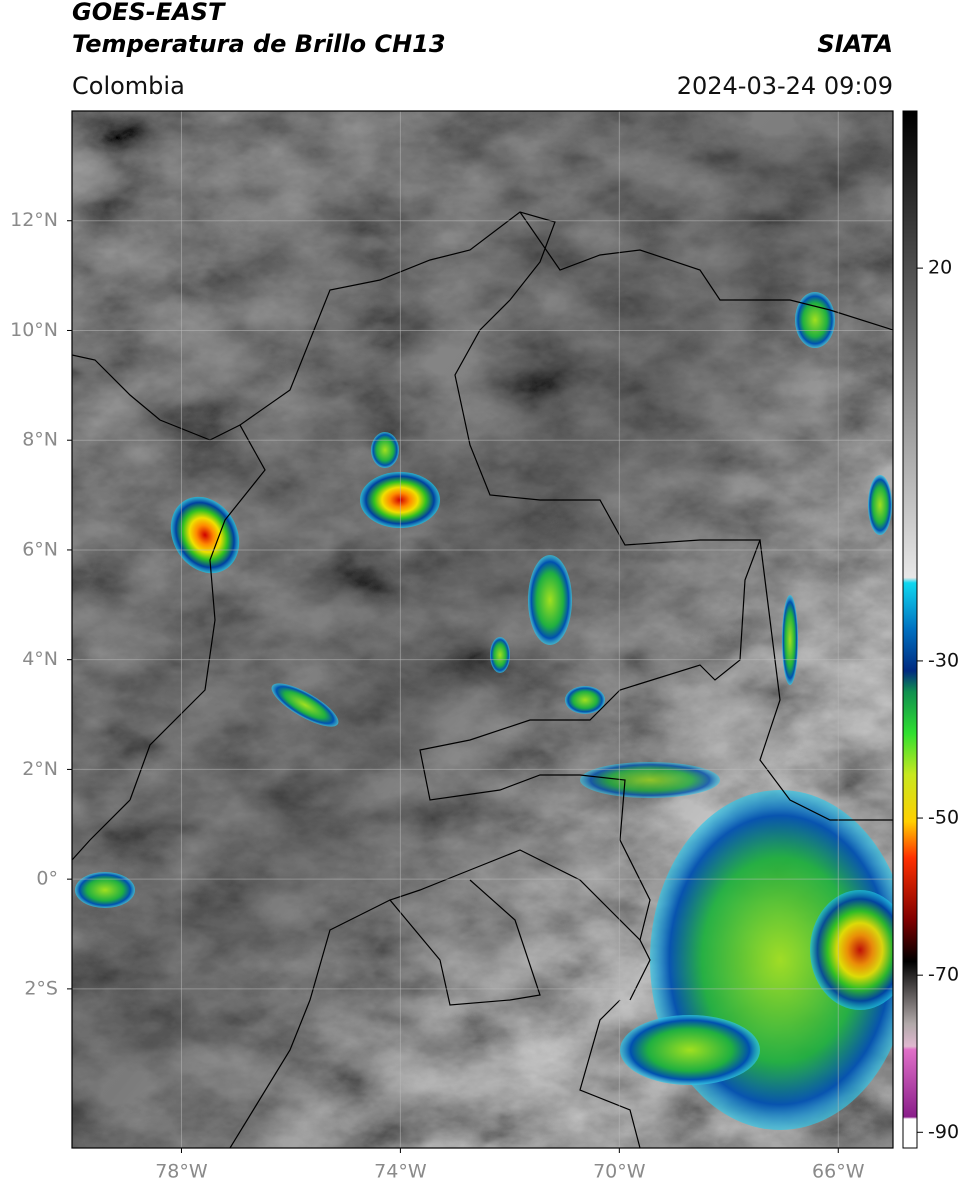 The height and width of the screenshot is (1194, 966). What do you see at coordinates (47, 879) in the screenshot?
I see `y-tick-label: 0°` at bounding box center [47, 879].